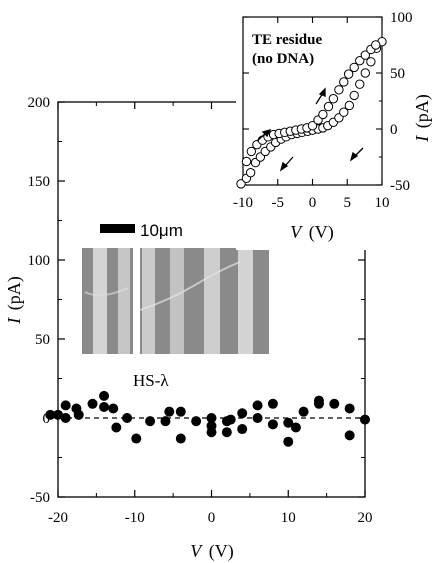 The height and width of the screenshot is (563, 435). Describe the element at coordinates (212, 518) in the screenshot. I see `main-x-tick-label: 0` at that location.